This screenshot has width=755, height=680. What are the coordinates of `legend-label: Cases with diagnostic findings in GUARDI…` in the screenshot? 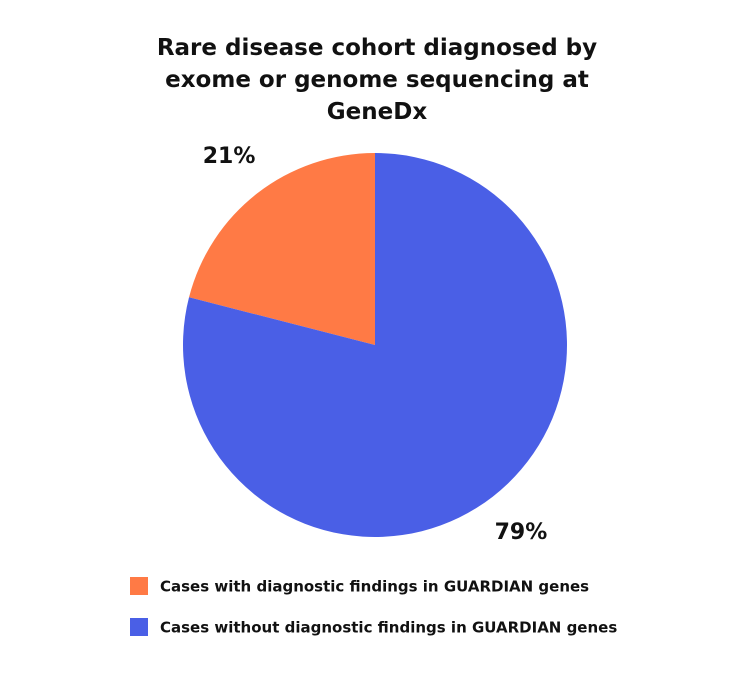 It's located at (374, 587).